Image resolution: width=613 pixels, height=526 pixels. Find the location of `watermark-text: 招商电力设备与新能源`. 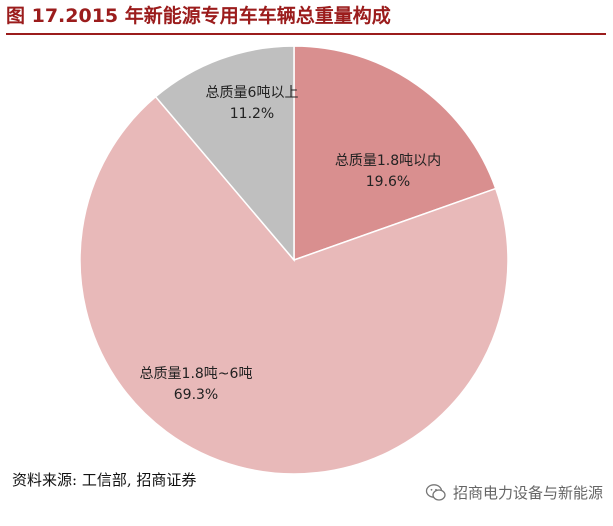

watermark-text: 招商电力设备与新能源 is located at coordinates (527, 493).